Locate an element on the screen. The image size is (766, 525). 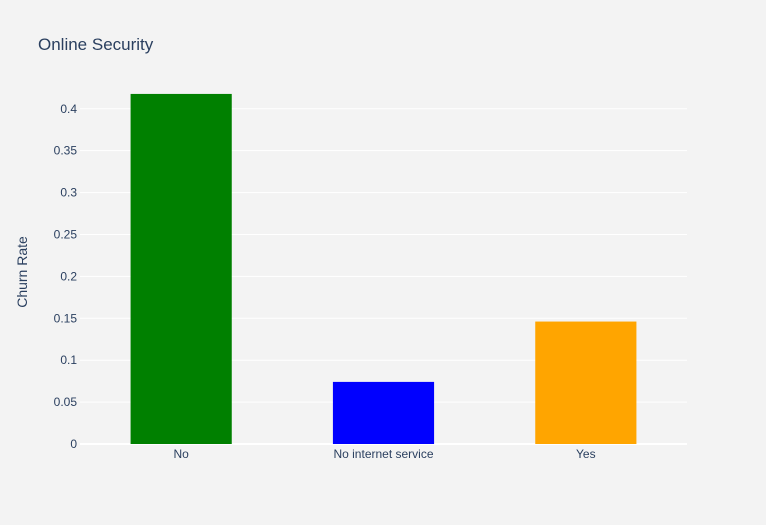
bar-no is located at coordinates (181, 269).